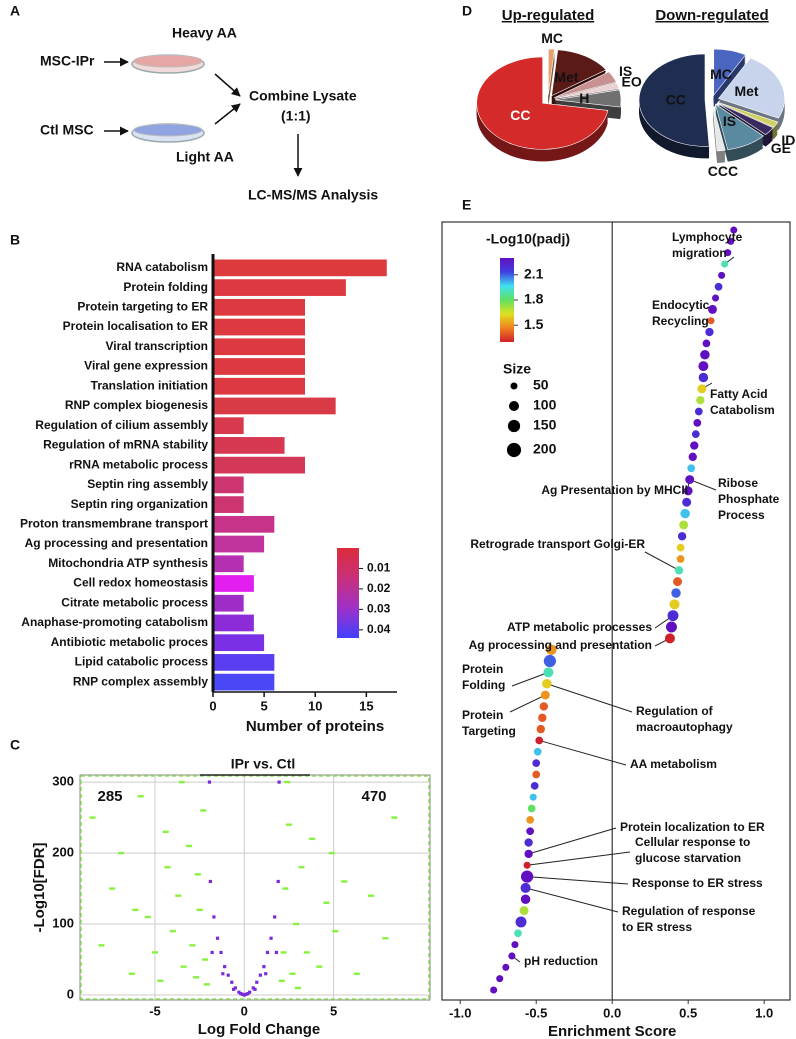 The image size is (796, 1039). What do you see at coordinates (366, 705) in the screenshot?
I see `x-tick-label: 15` at bounding box center [366, 705].